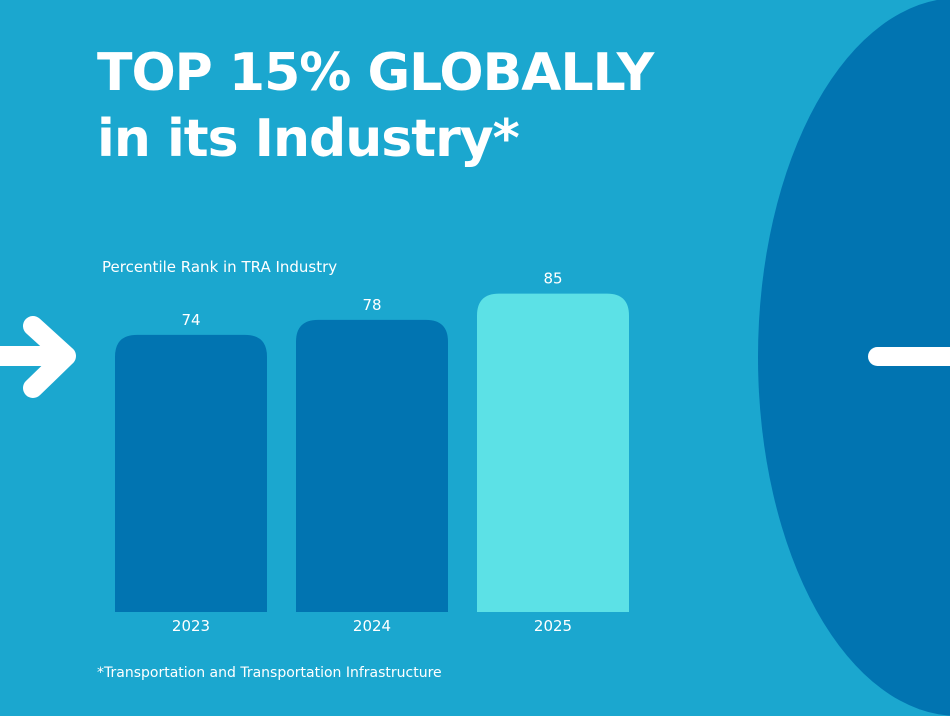 This screenshot has height=716, width=950. Describe the element at coordinates (308, 139) in the screenshot. I see `title-line-2: in its Industry*` at that location.